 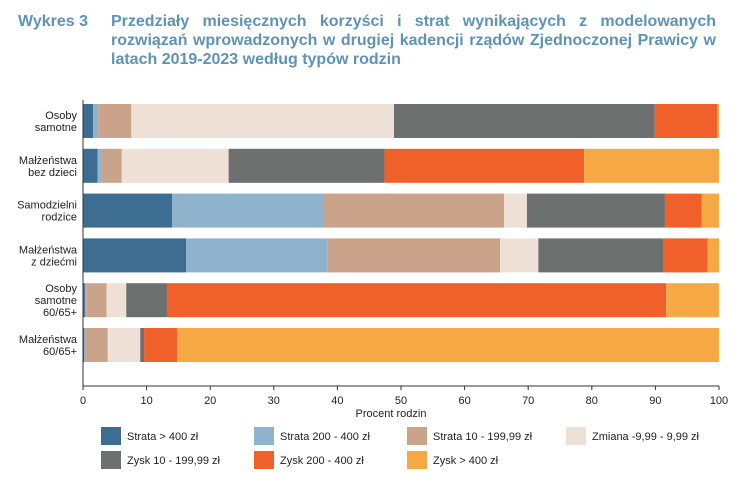 I want to click on x-tick-label: 30, so click(x=274, y=401).